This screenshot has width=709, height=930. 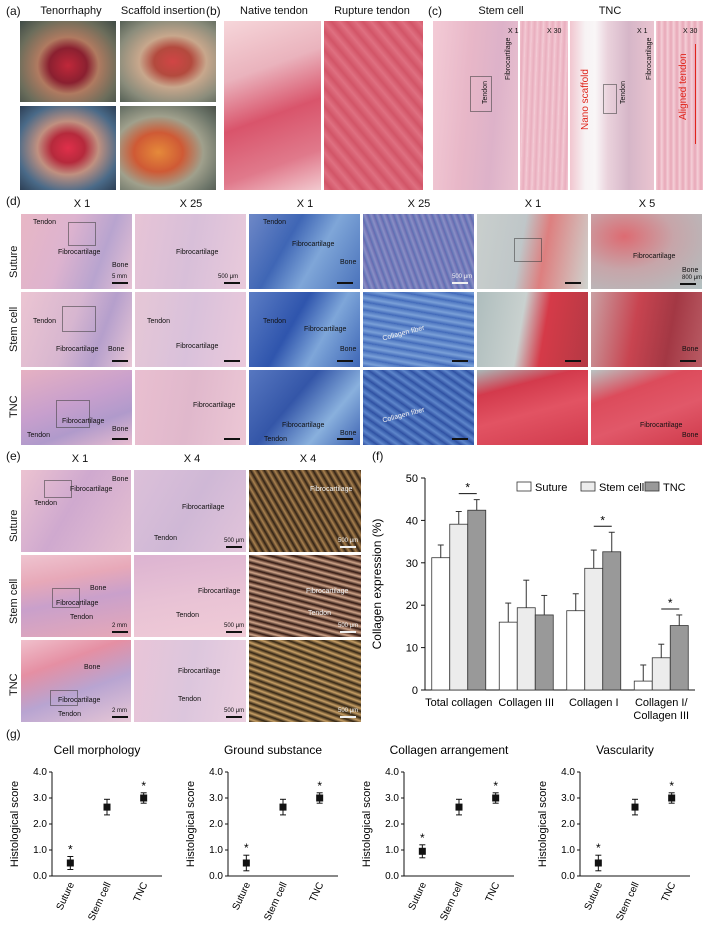 What do you see at coordinates (544, 105) in the screenshot?
I see `histology-stem-cell-x30` at bounding box center [544, 105].